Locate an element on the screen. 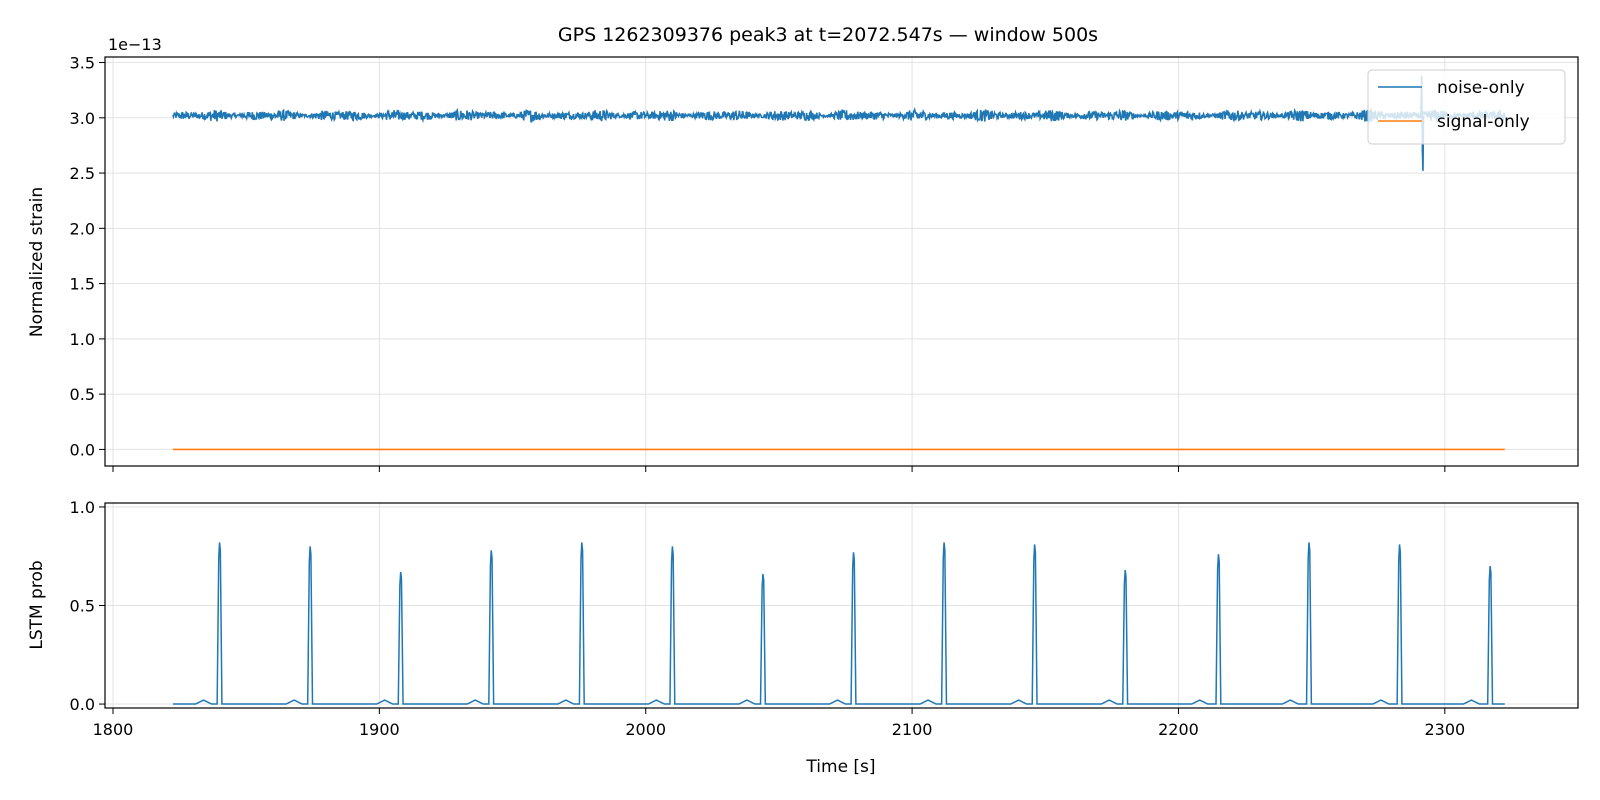  strain-offset-text: 1e−13 is located at coordinates (135, 44).